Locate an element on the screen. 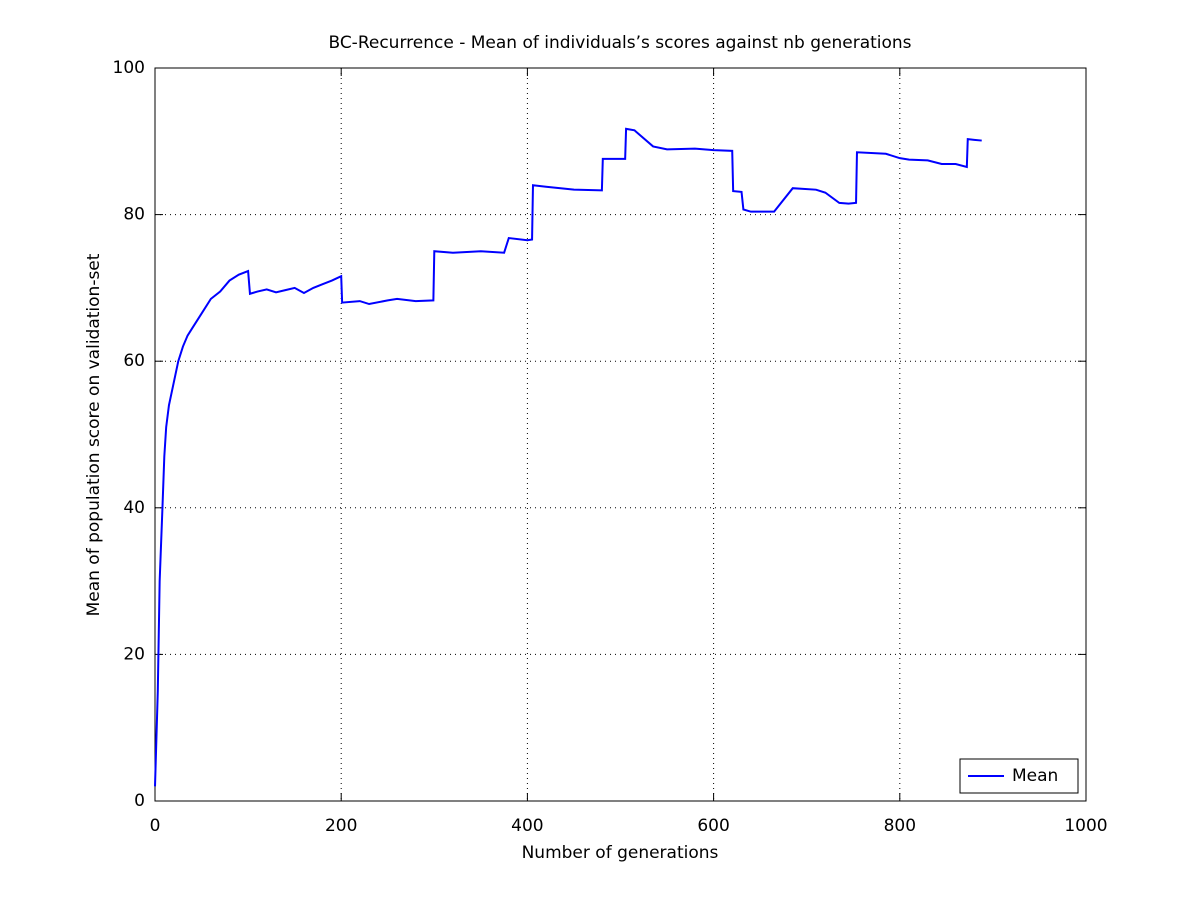  y-tick-label: 40 is located at coordinates (134, 508).